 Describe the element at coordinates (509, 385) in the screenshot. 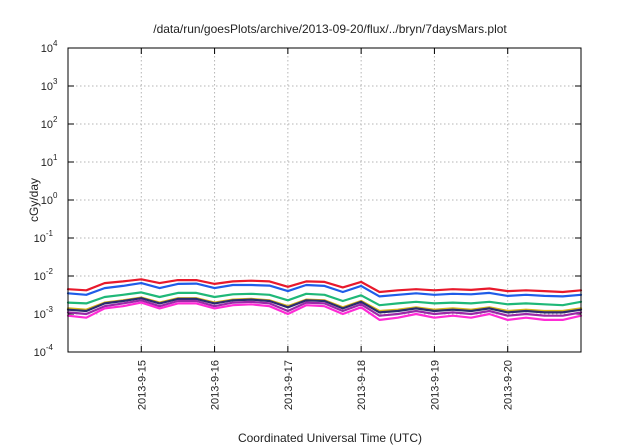

I see `x-tick-label: 2013-9-20` at that location.